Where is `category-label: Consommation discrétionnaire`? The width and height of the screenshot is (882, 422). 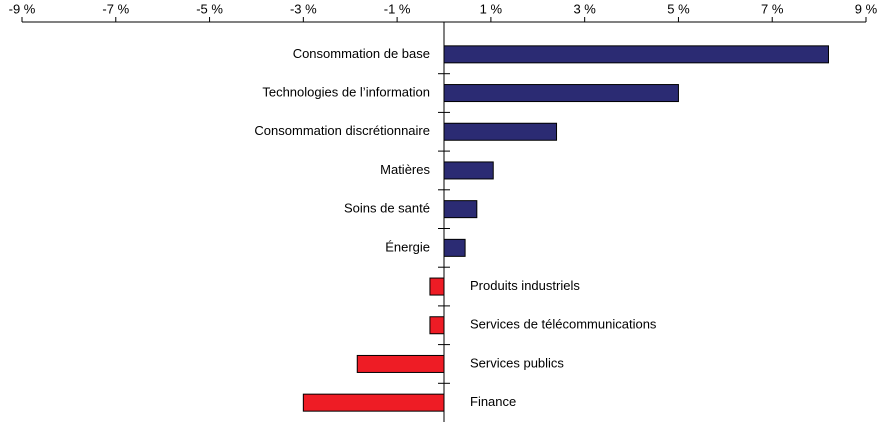 category-label: Consommation discrétionnaire is located at coordinates (342, 130).